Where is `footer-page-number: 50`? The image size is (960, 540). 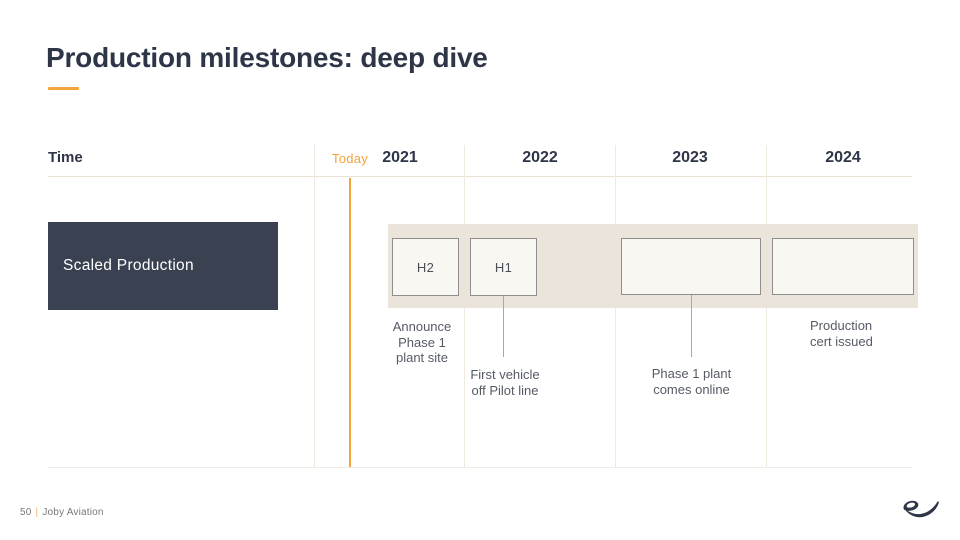 footer-page-number: 50 is located at coordinates (26, 512).